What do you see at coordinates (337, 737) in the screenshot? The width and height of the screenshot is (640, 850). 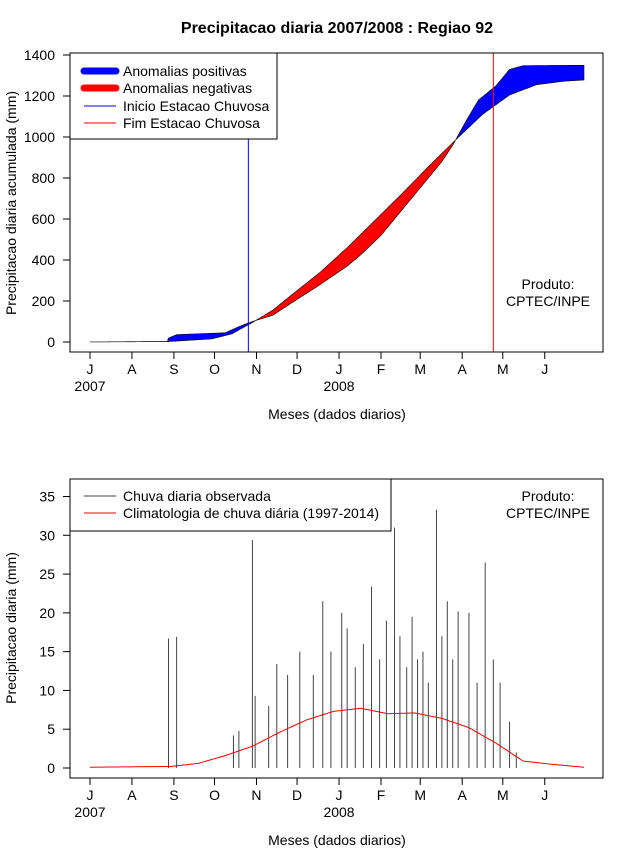 I see `climatology-line` at bounding box center [337, 737].